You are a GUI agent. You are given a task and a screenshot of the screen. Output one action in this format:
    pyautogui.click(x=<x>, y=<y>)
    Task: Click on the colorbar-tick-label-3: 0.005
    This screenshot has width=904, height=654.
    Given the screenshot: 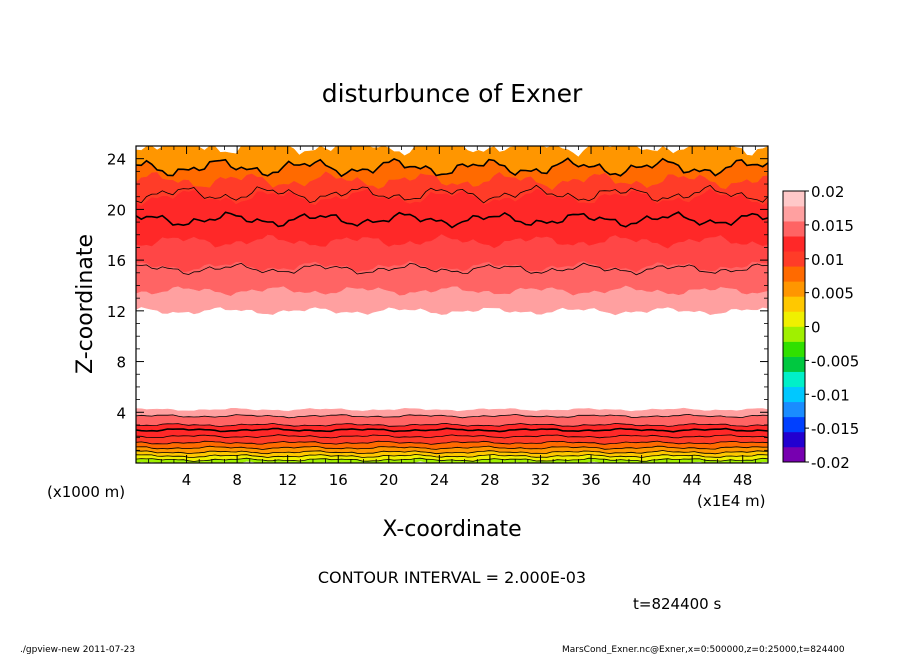 What is the action you would take?
    pyautogui.click(x=832, y=294)
    